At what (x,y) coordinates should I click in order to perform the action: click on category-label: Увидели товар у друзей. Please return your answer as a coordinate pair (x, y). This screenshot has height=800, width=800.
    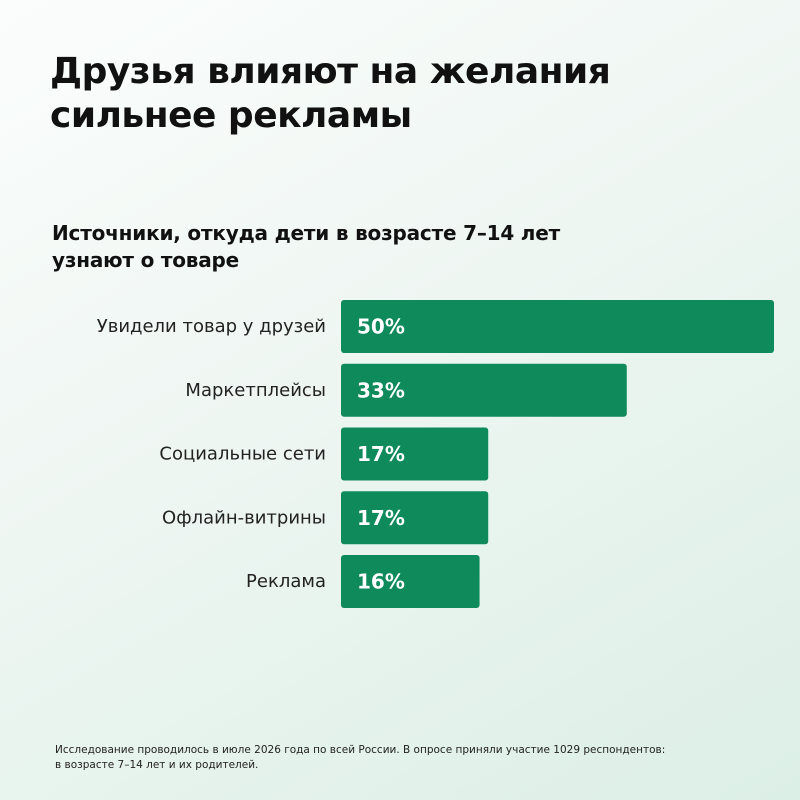
    Looking at the image, I should click on (211, 326).